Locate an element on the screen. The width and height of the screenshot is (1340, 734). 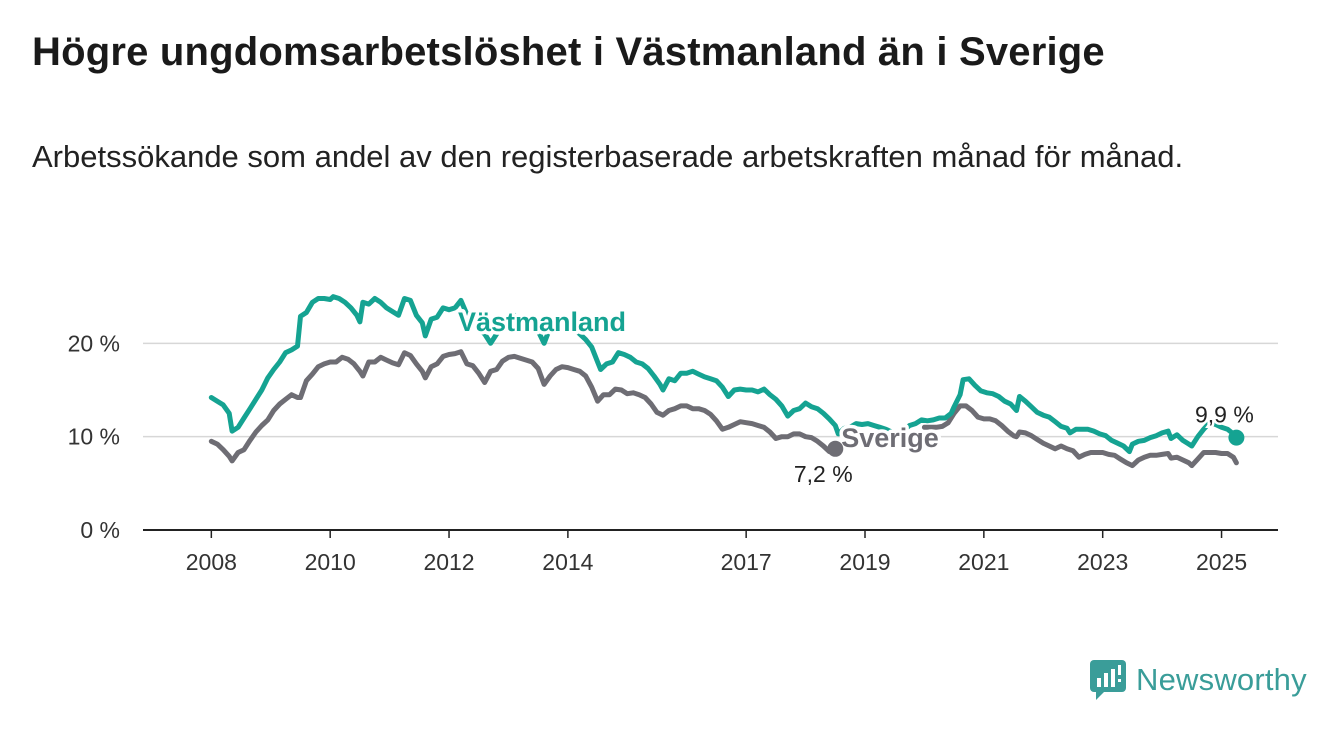
x-tick-label: 2012 is located at coordinates (448, 562).